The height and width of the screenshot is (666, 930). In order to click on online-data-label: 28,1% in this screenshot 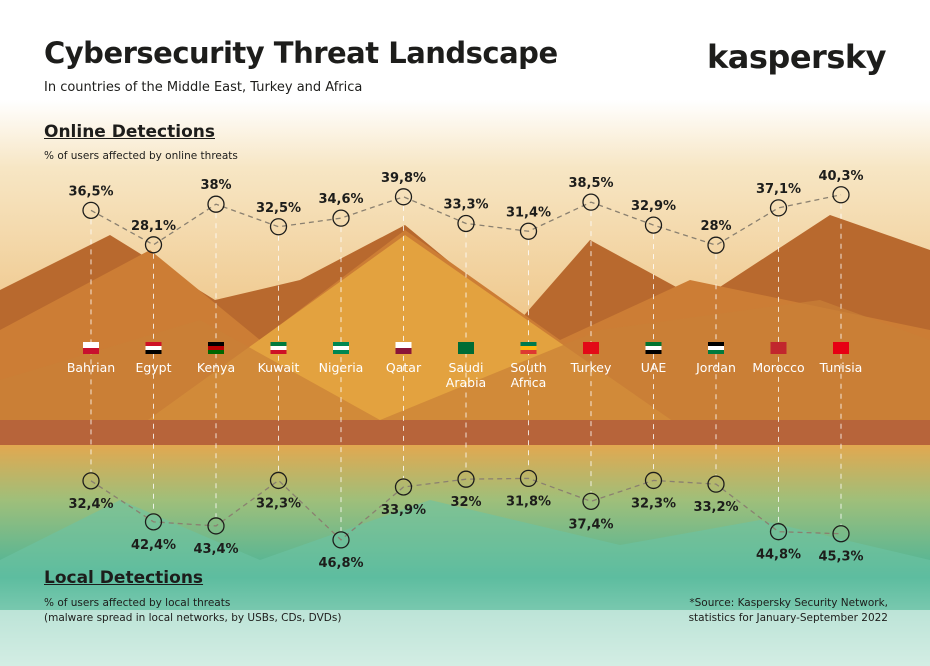, I will do `click(153, 226)`.